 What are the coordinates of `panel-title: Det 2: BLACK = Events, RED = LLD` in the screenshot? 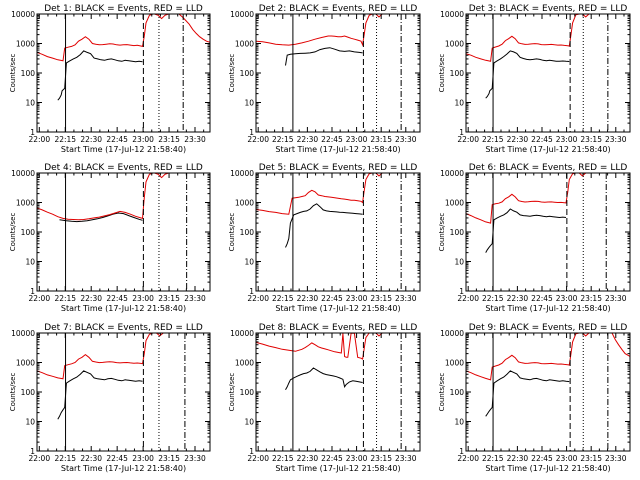 It's located at (338, 9).